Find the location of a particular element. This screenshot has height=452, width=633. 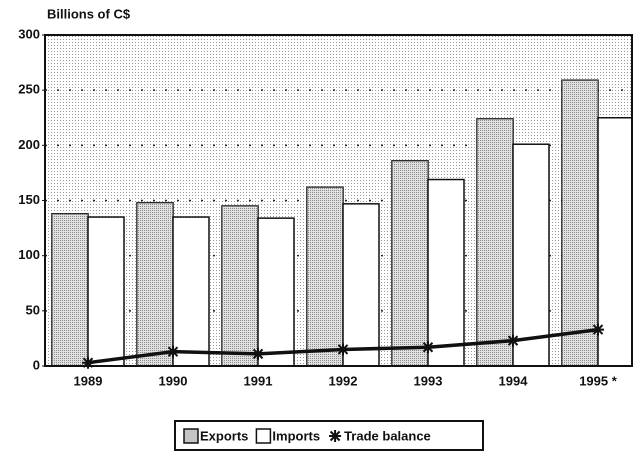

legend is located at coordinates (329, 435).